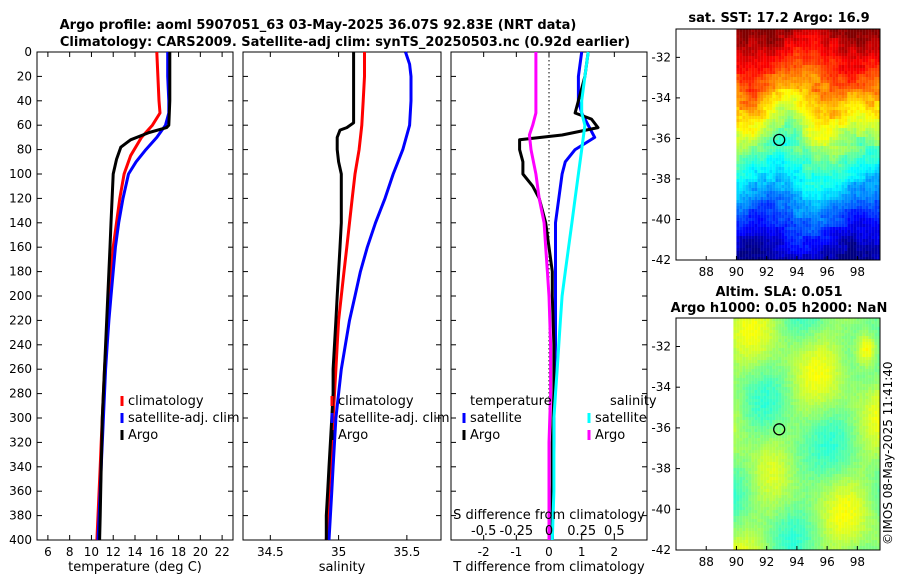 The image size is (900, 580). I want to click on y-tick-label: 340, so click(20, 467).